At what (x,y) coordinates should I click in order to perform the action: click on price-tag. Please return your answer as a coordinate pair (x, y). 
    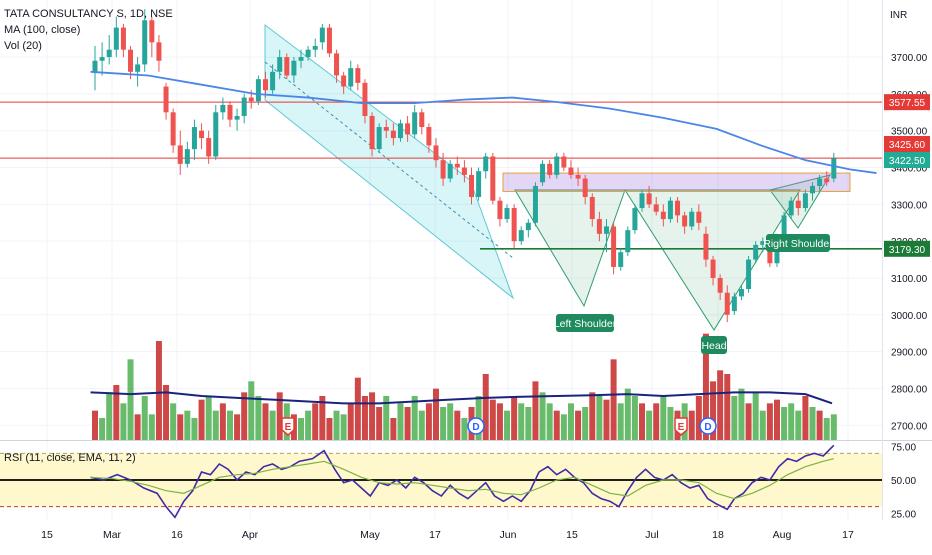
    Looking at the image, I should click on (907, 160).